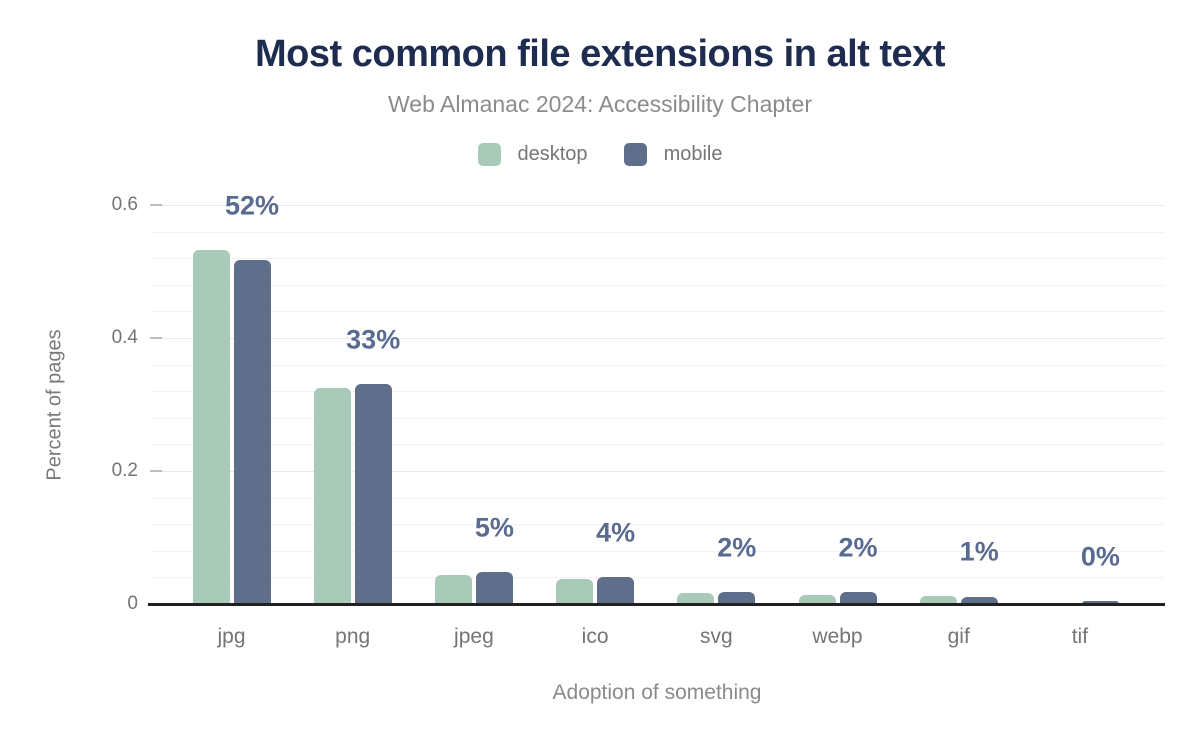 The height and width of the screenshot is (742, 1200). I want to click on y-axis-title: Percent of pages, so click(54, 405).